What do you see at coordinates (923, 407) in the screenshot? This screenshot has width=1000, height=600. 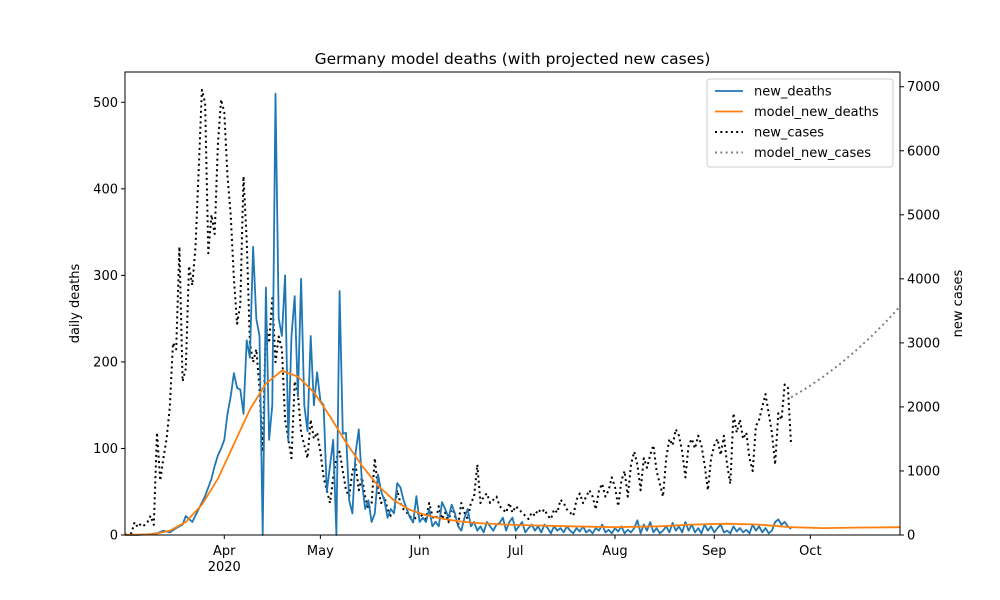 I see `y2-tick-label: 2000` at bounding box center [923, 407].